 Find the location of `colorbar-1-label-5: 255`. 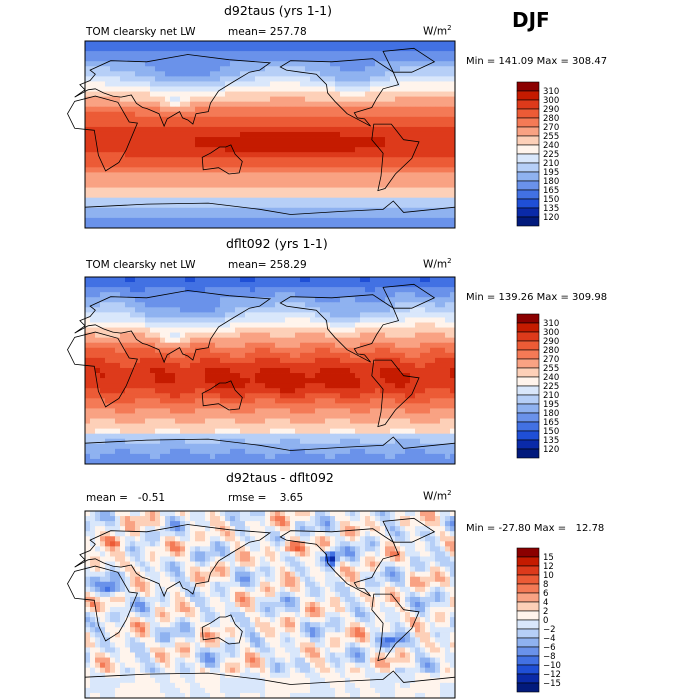

colorbar-1-label-5: 255 is located at coordinates (551, 137).